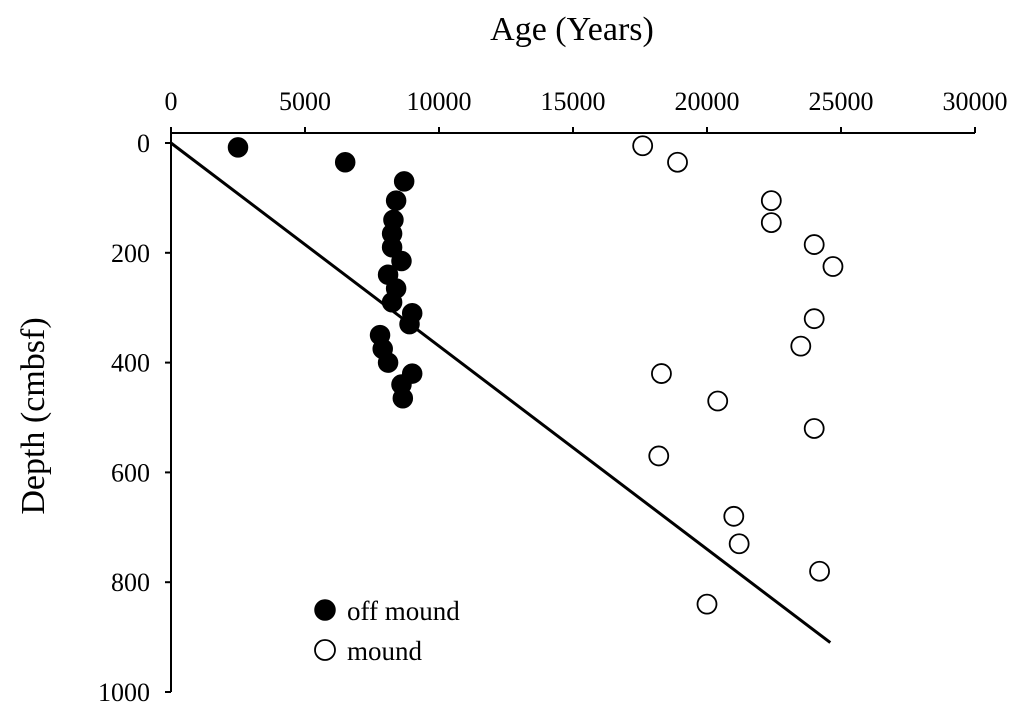  I want to click on y-tick-label: 200, so click(130, 253).